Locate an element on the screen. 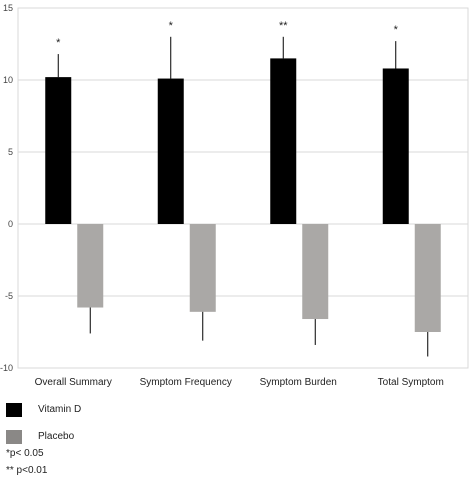 The height and width of the screenshot is (480, 472). category-label: Symptom Burden is located at coordinates (298, 382).